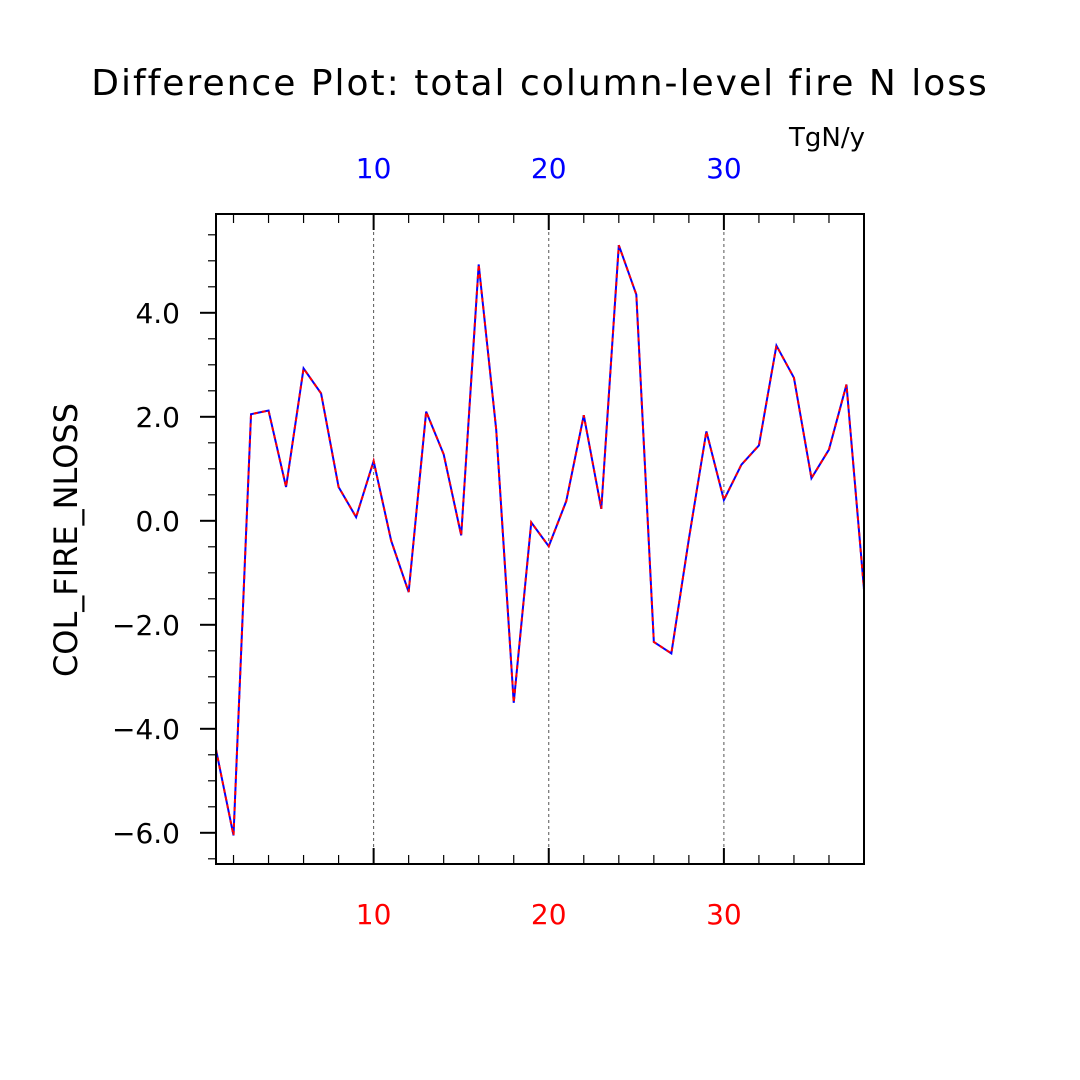 This screenshot has width=1080, height=1080. I want to click on x-tick-label-top: 10, so click(374, 168).